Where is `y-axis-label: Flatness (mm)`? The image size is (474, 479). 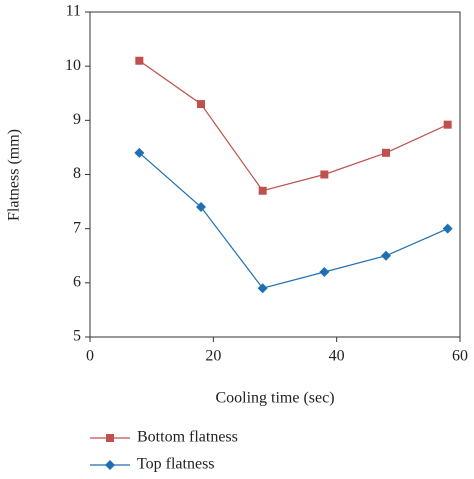
y-axis-label: Flatness (mm) is located at coordinates (14, 175).